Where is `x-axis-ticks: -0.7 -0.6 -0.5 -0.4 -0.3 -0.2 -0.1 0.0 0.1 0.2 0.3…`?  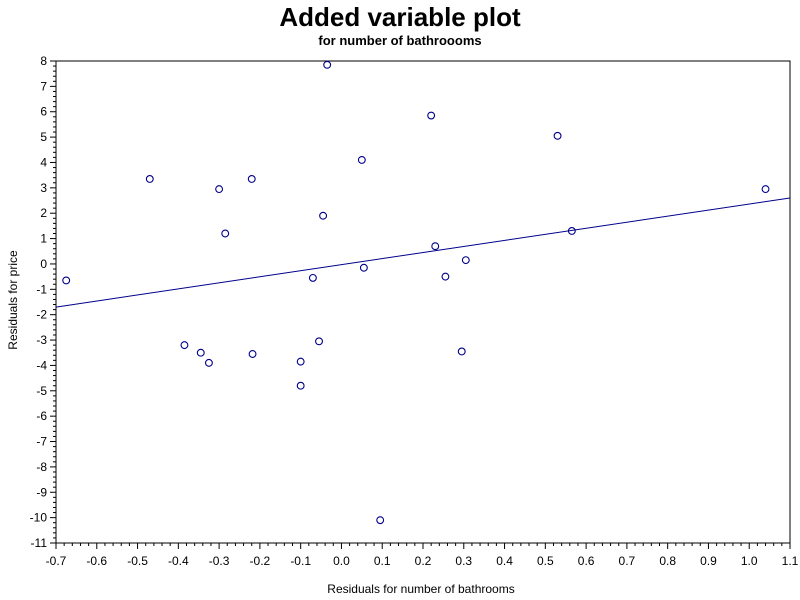
x-axis-ticks: -0.7 -0.6 -0.5 -0.4 -0.3 -0.2 -0.1 0.0 0.1 0.2 0.3… is located at coordinates (422, 555).